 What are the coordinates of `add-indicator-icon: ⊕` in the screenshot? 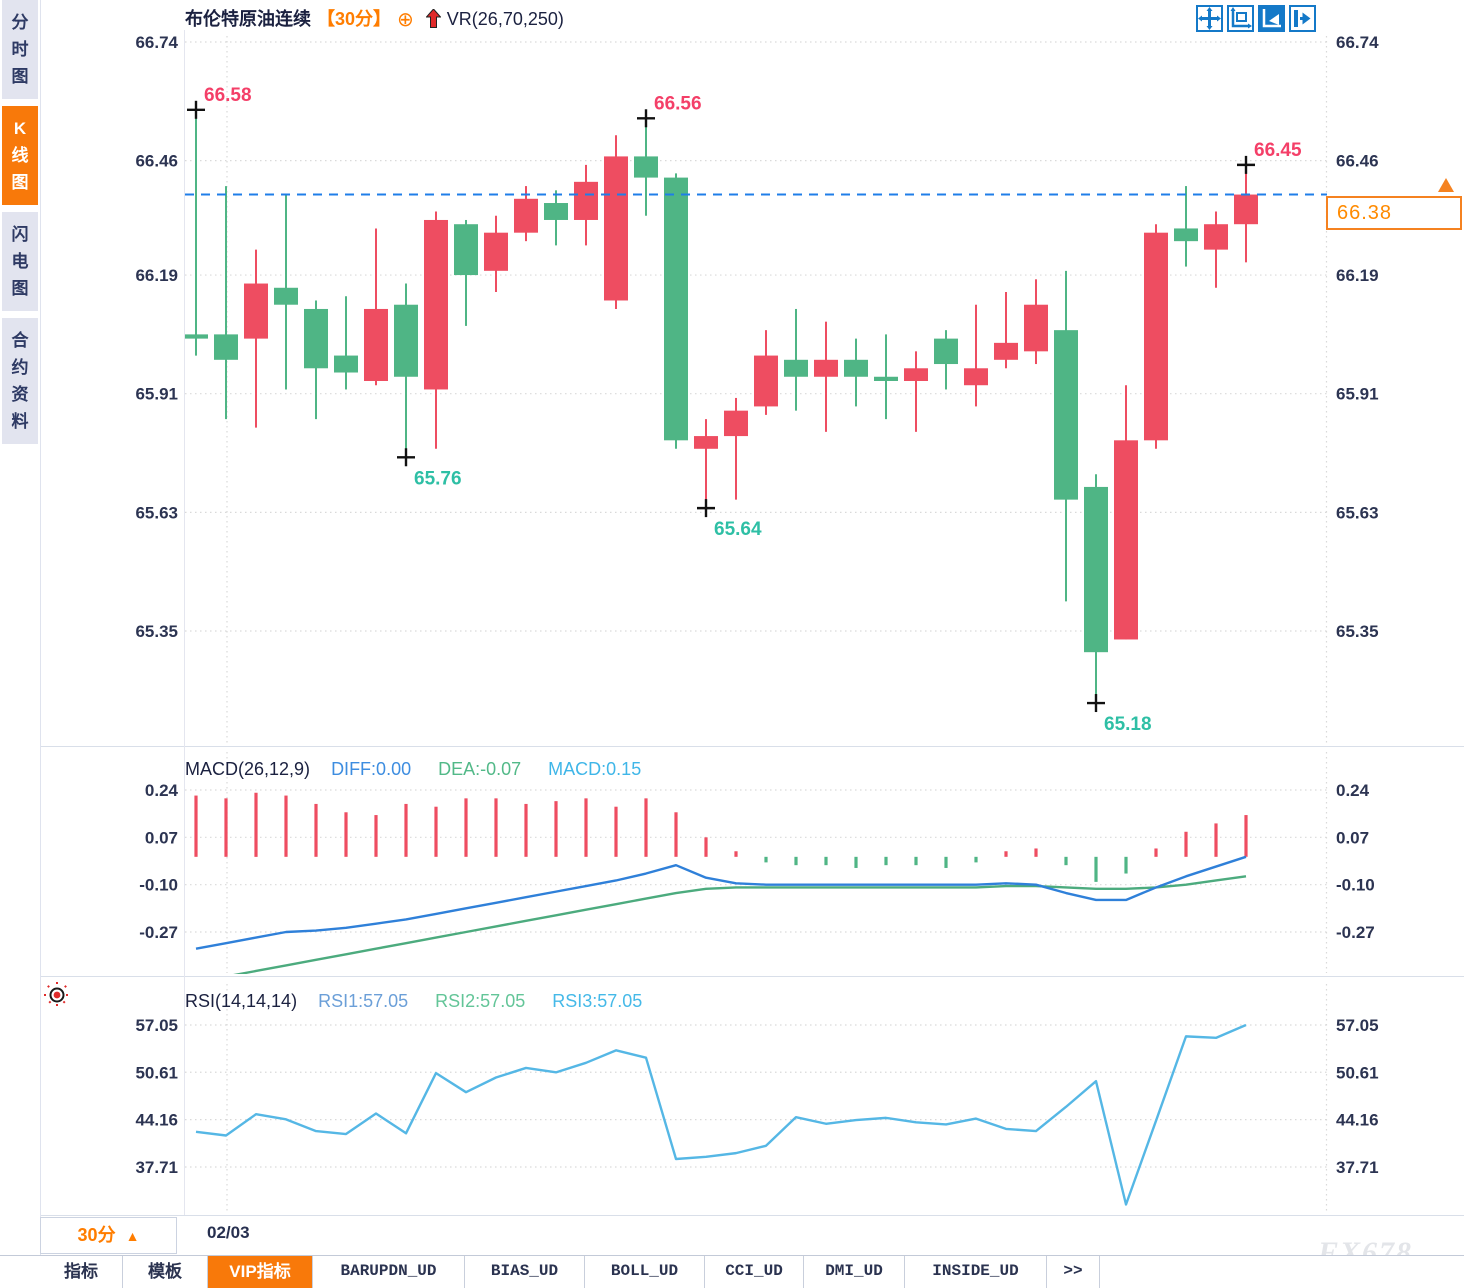 It's located at (405, 20).